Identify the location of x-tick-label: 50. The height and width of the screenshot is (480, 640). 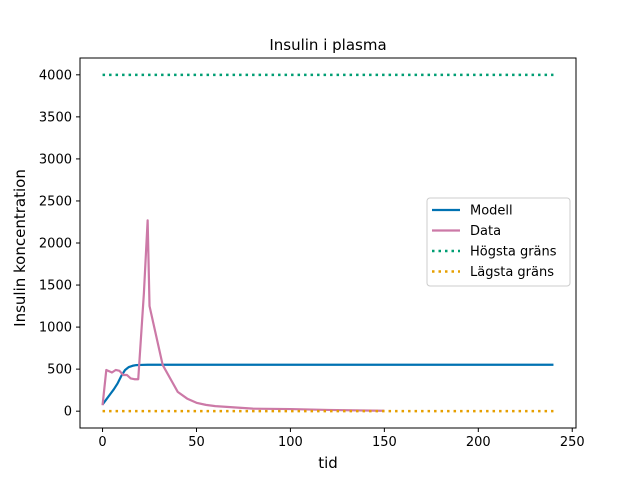
(196, 442).